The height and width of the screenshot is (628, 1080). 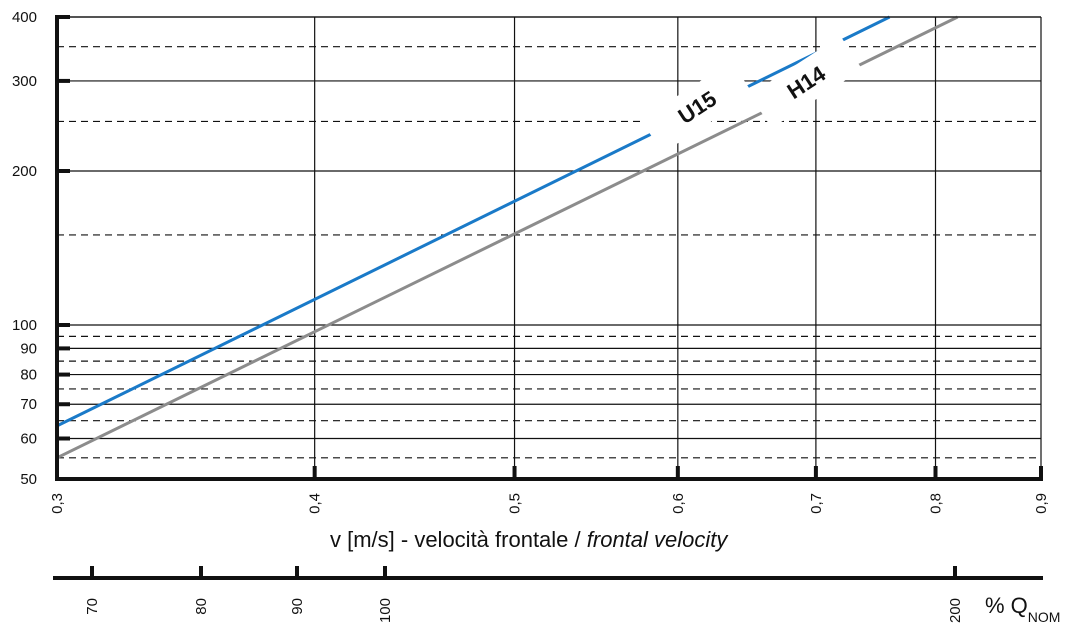 I want to click on secondary-tick-label: 90, so click(x=297, y=606).